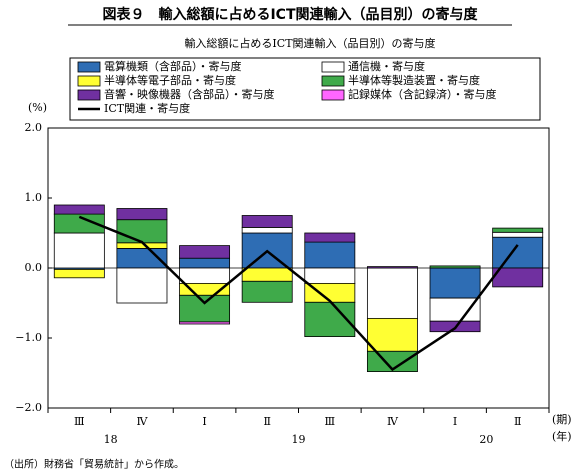  I want to click on chart-subtitle: 輸入総額に占めるICT関連輸入（品目別）の寄与度, so click(309, 43).